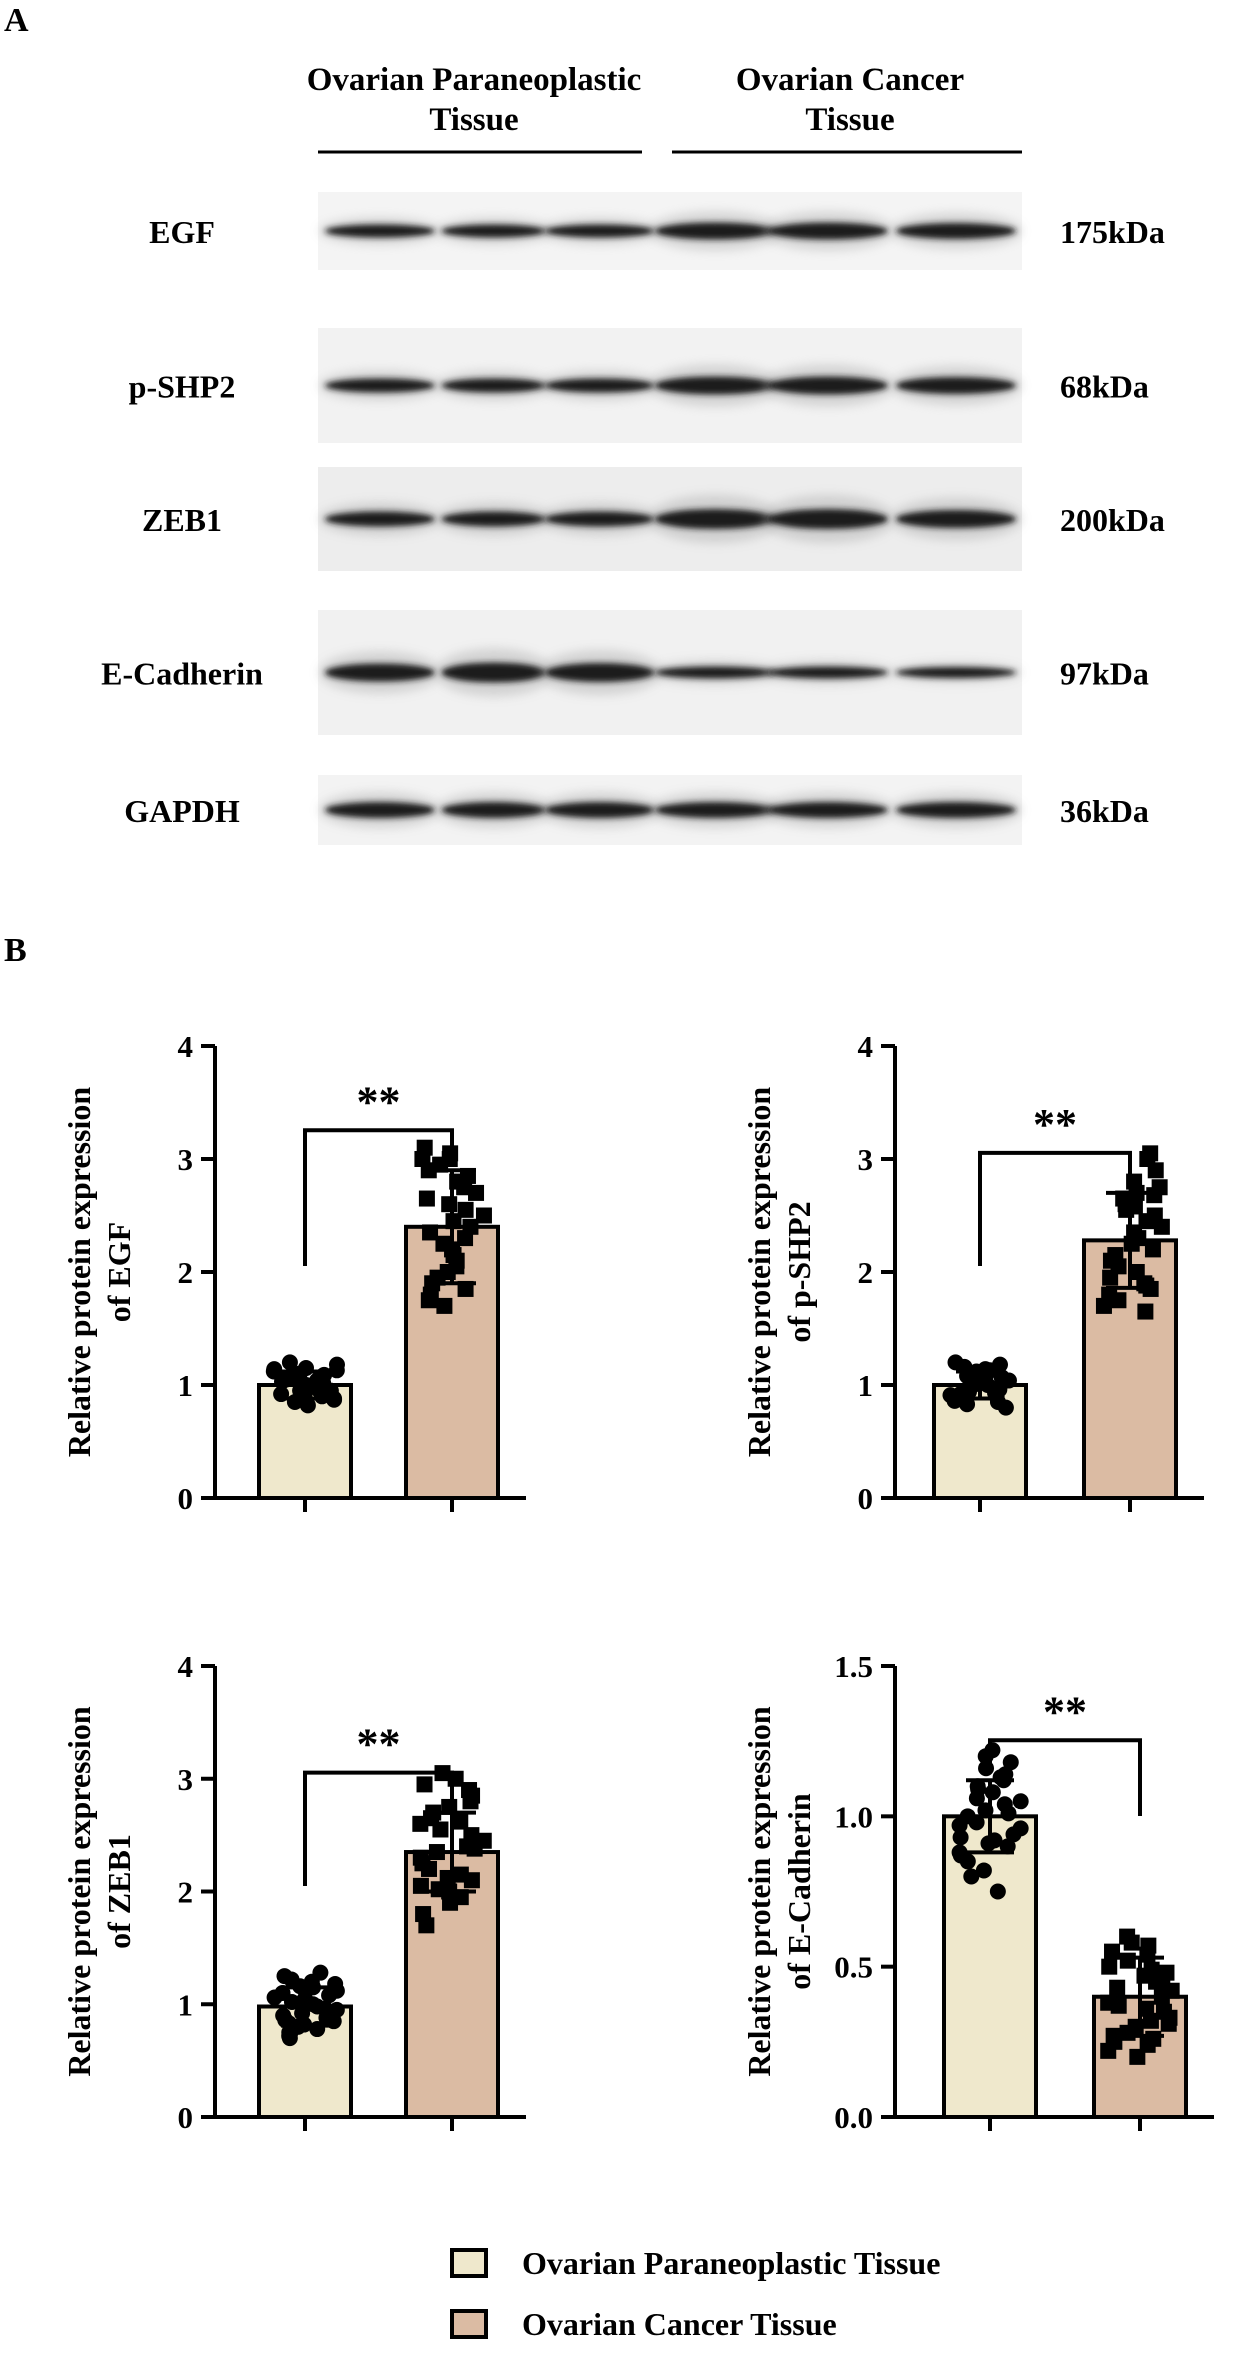  What do you see at coordinates (186, 1892) in the screenshot?
I see `y-tick-label: 2` at bounding box center [186, 1892].